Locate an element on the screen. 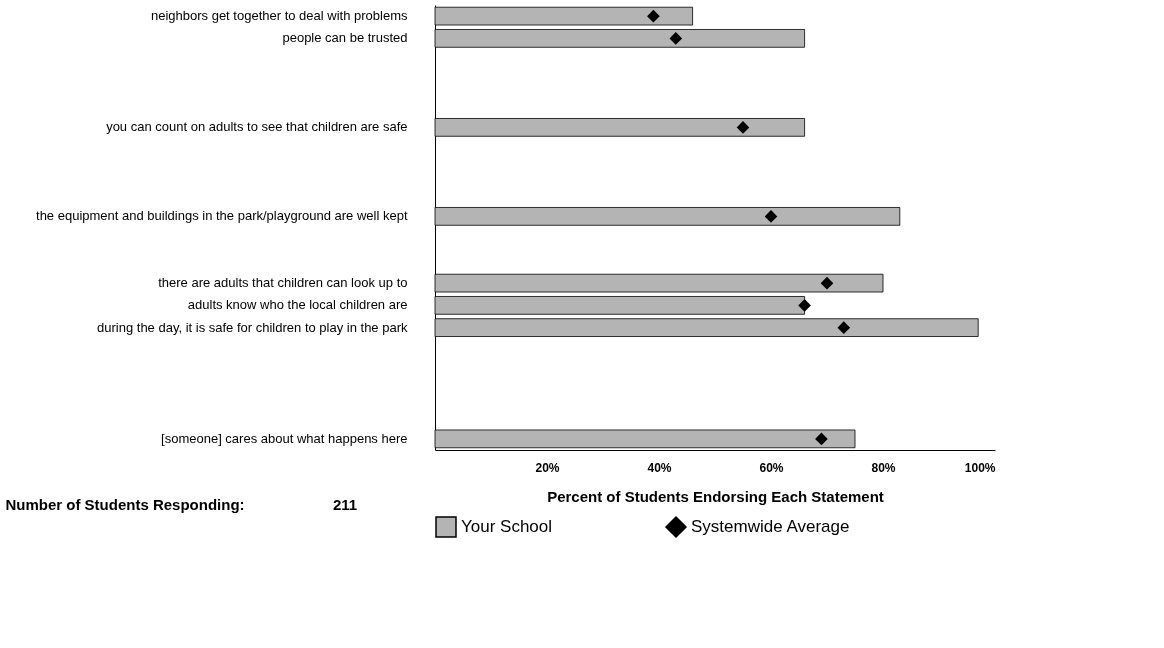  y-tick-label: neighbors get together to deal with problems is located at coordinates (279, 16).